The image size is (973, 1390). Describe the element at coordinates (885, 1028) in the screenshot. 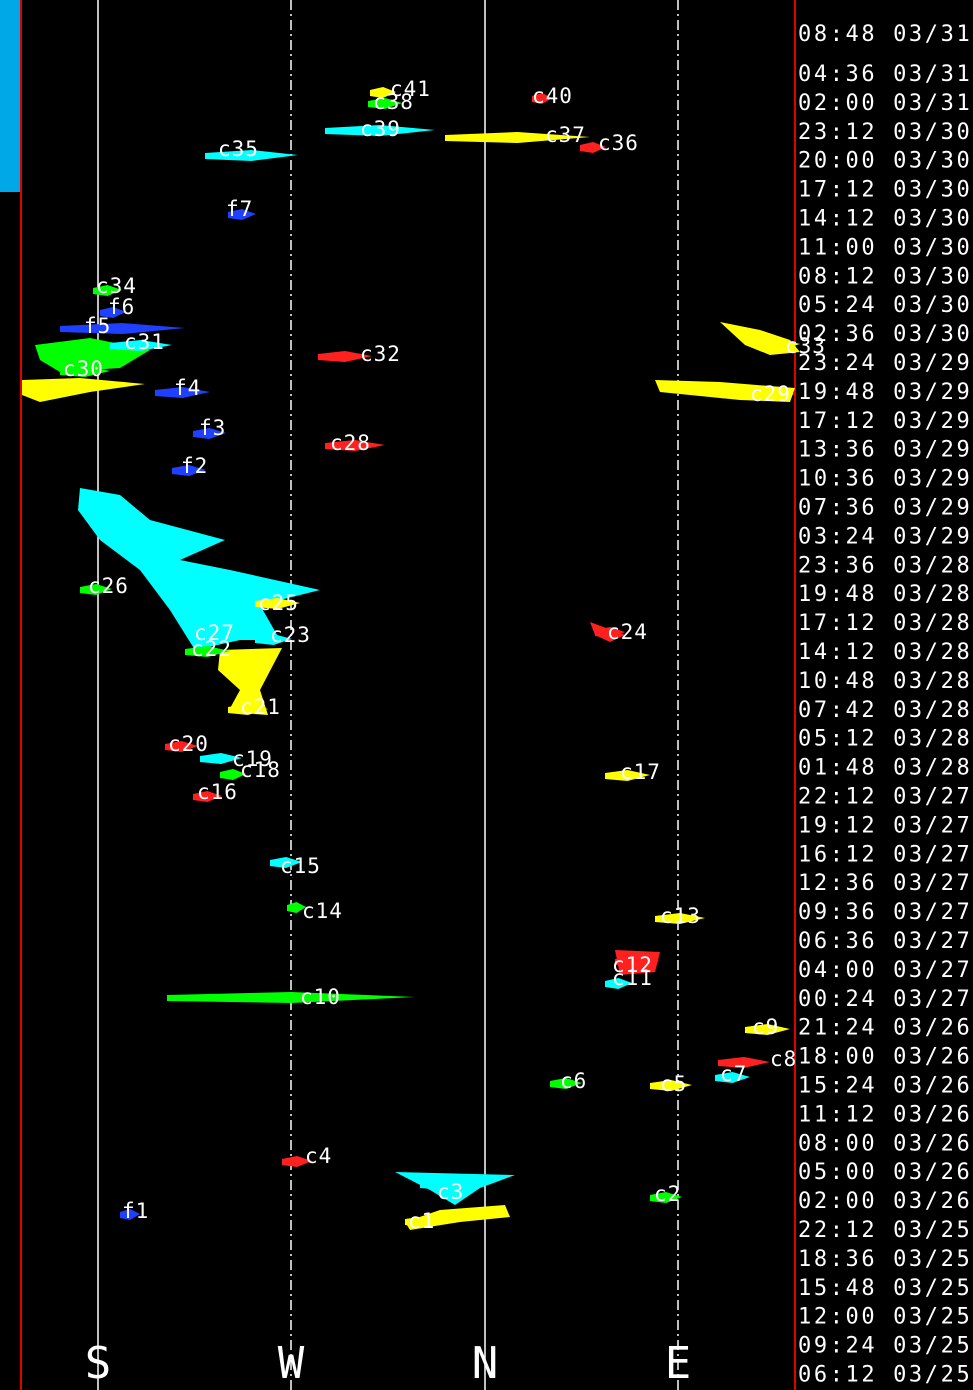

I see `time-label: 21:24 03/26` at that location.